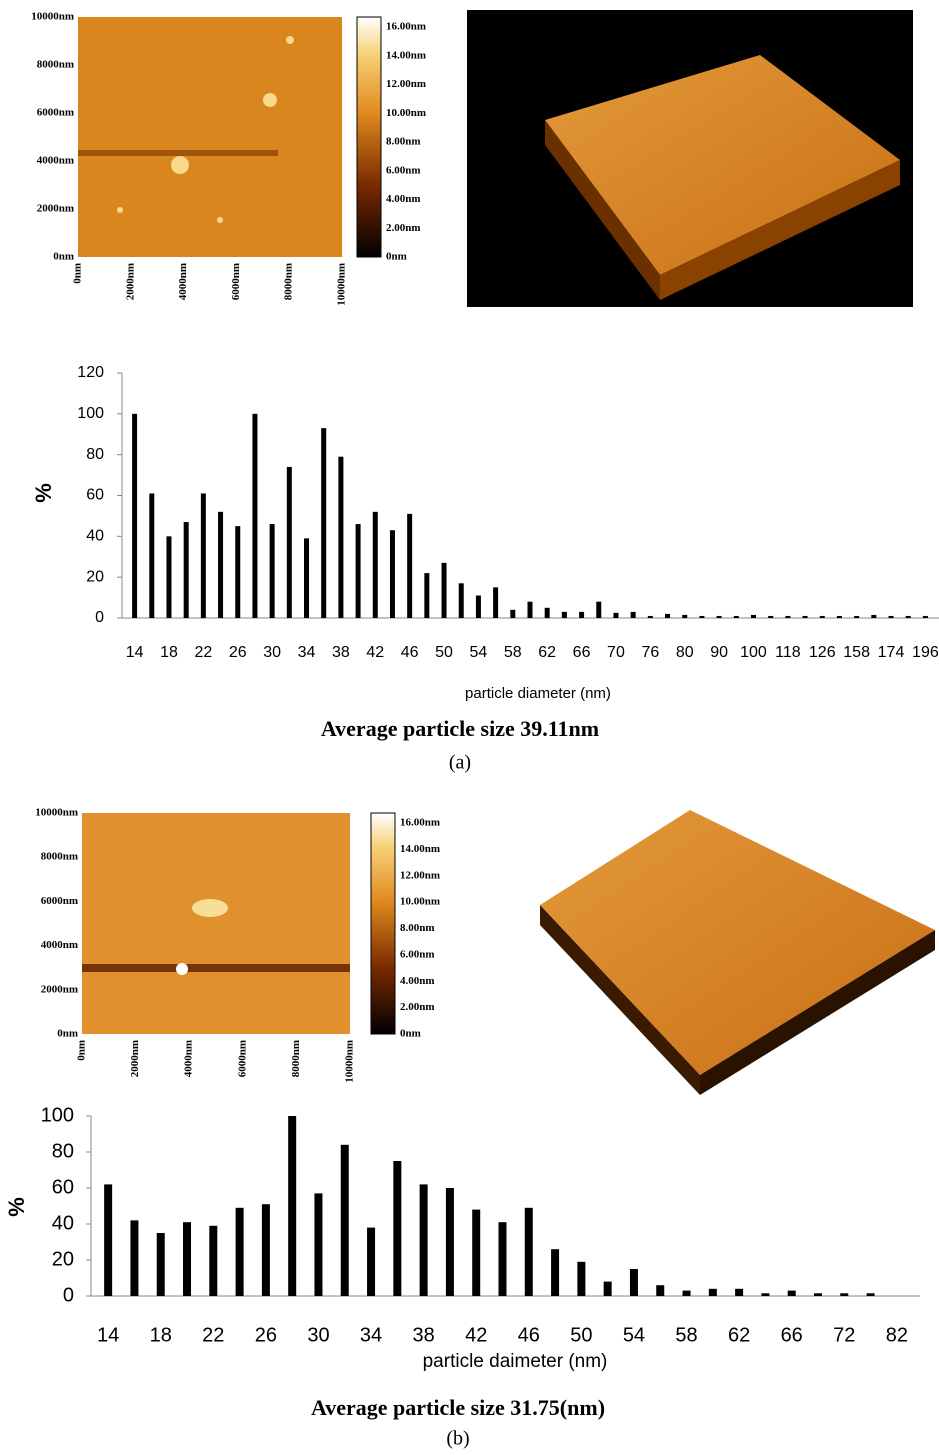 Image resolution: width=939 pixels, height=1455 pixels. What do you see at coordinates (63, 1223) in the screenshot?
I see `y-tick-label: 40` at bounding box center [63, 1223].